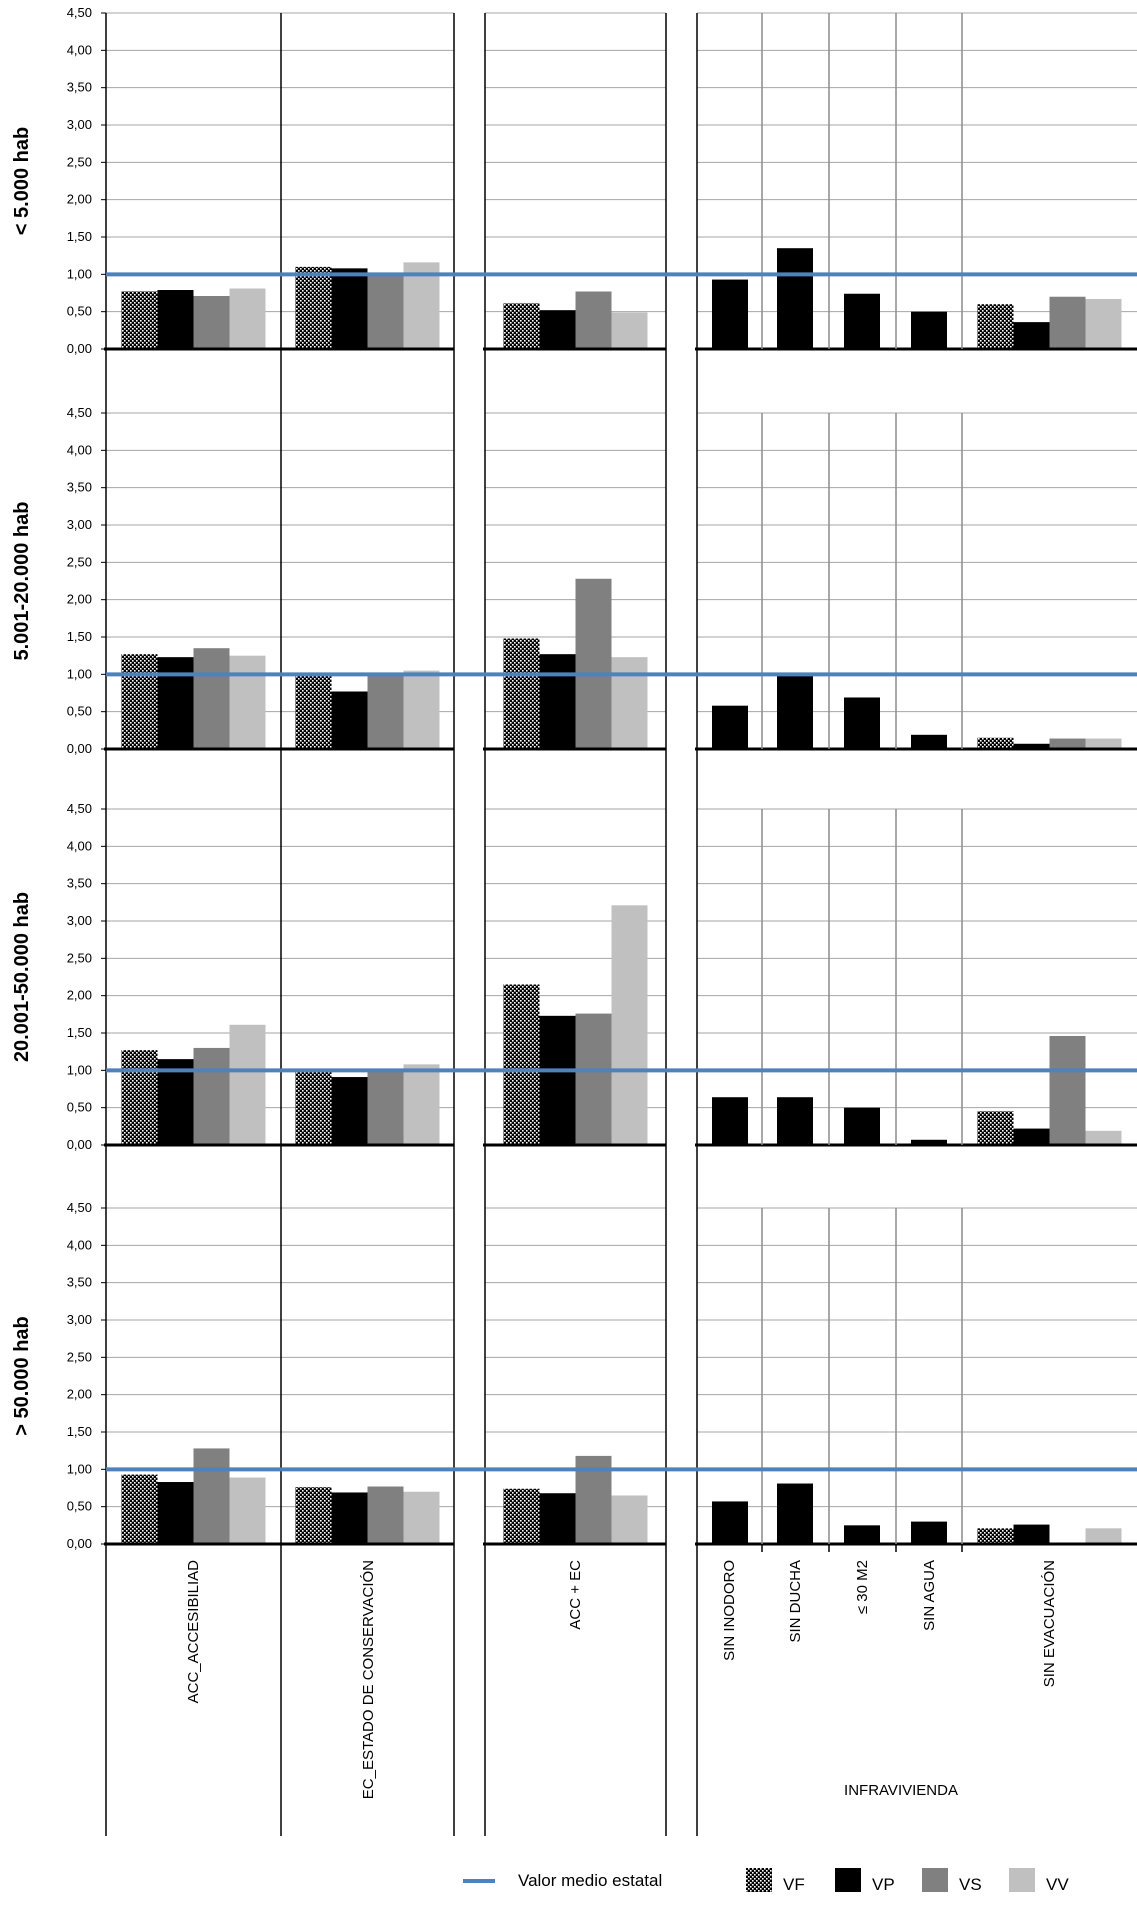  Describe the element at coordinates (929, 1595) in the screenshot. I see `category-label: SIN AGUA` at that location.